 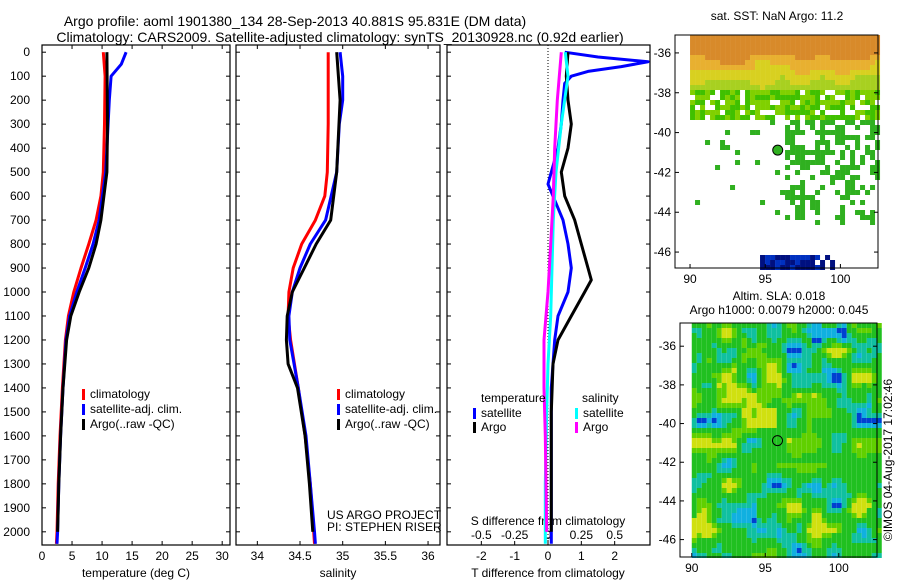 I want to click on x-tick-label: 20, so click(x=162, y=556).